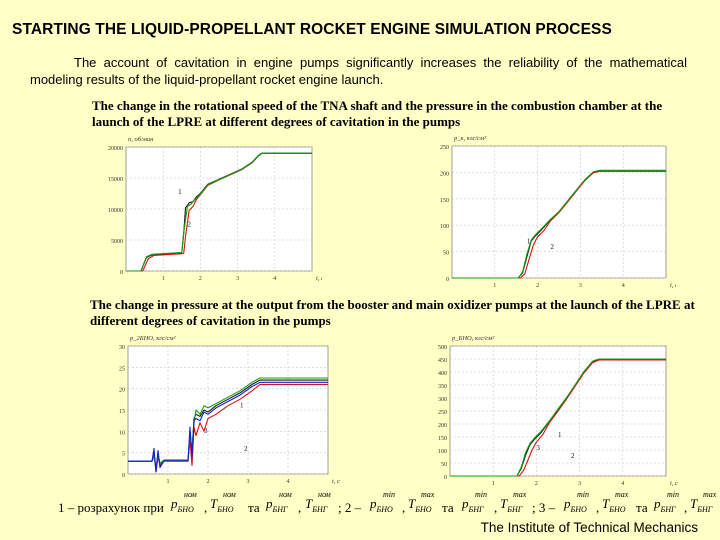 The width and height of the screenshot is (720, 540). What do you see at coordinates (115, 180) in the screenshot?
I see `y-tick-label: 15000` at bounding box center [115, 180].